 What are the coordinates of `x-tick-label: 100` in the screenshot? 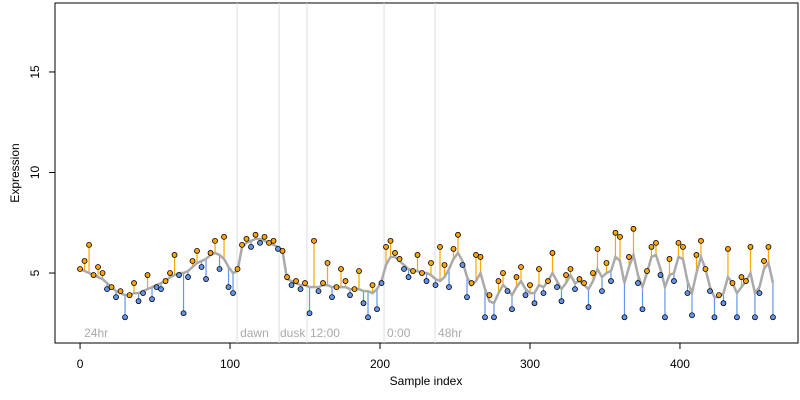 It's located at (230, 364).